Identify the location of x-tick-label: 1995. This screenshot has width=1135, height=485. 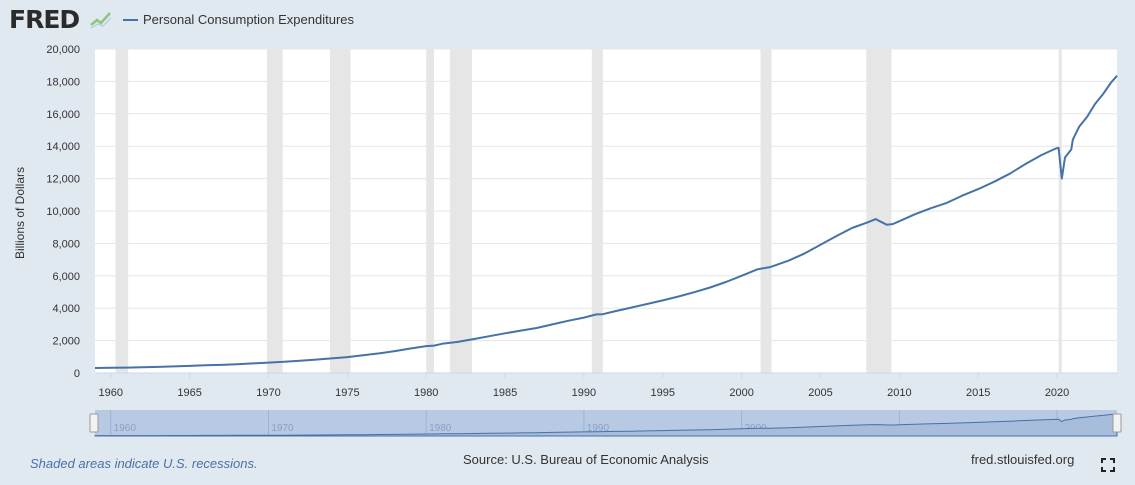
(663, 393).